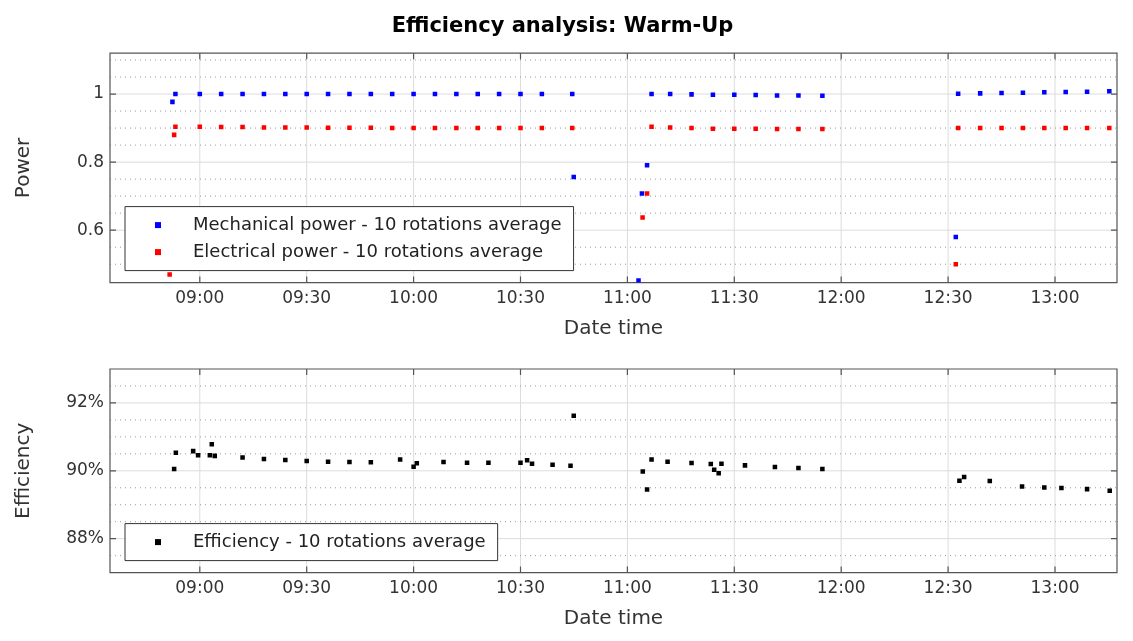 This screenshot has height=641, width=1133. Describe the element at coordinates (841, 297) in the screenshot. I see `x-tick-label: 12:00` at that location.